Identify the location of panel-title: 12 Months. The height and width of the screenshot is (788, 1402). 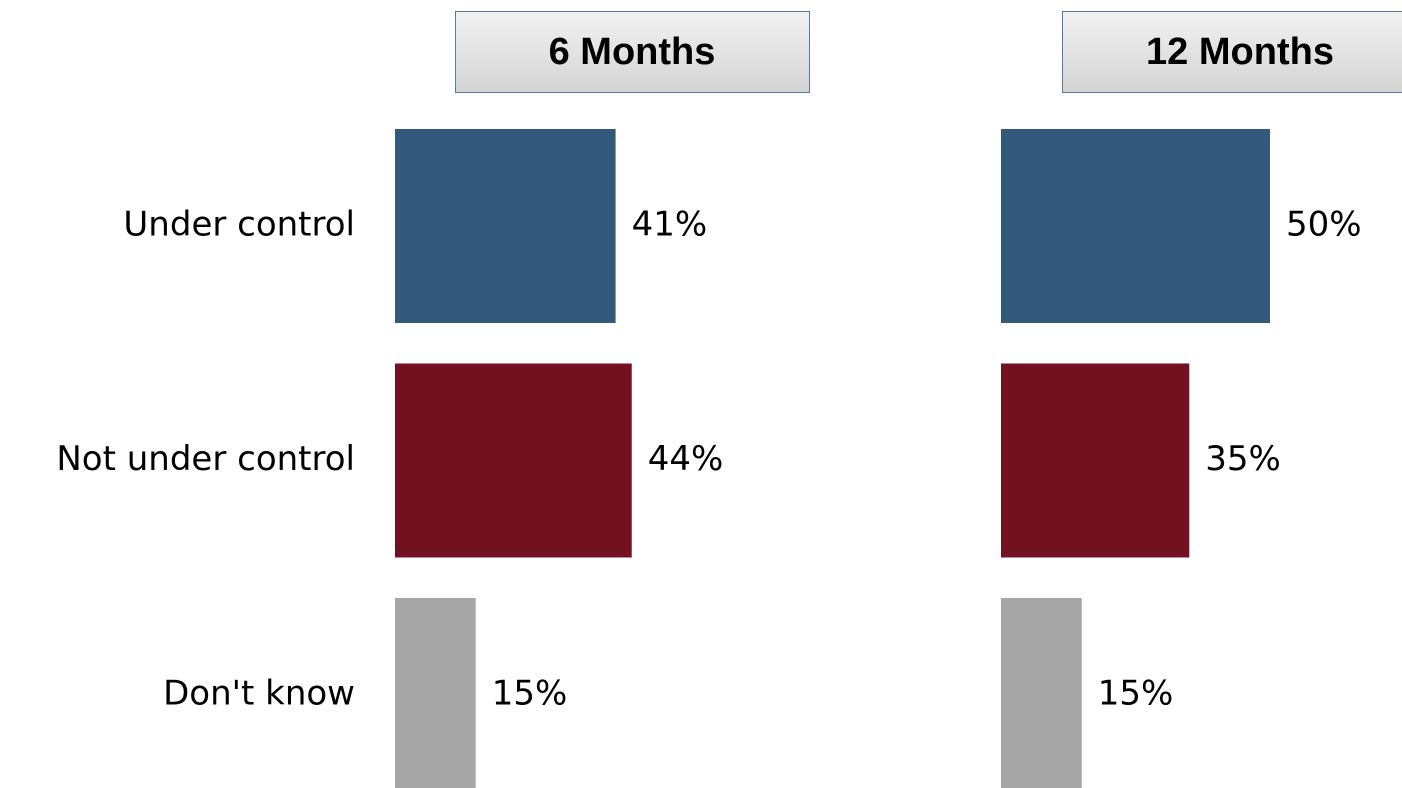
(1240, 52).